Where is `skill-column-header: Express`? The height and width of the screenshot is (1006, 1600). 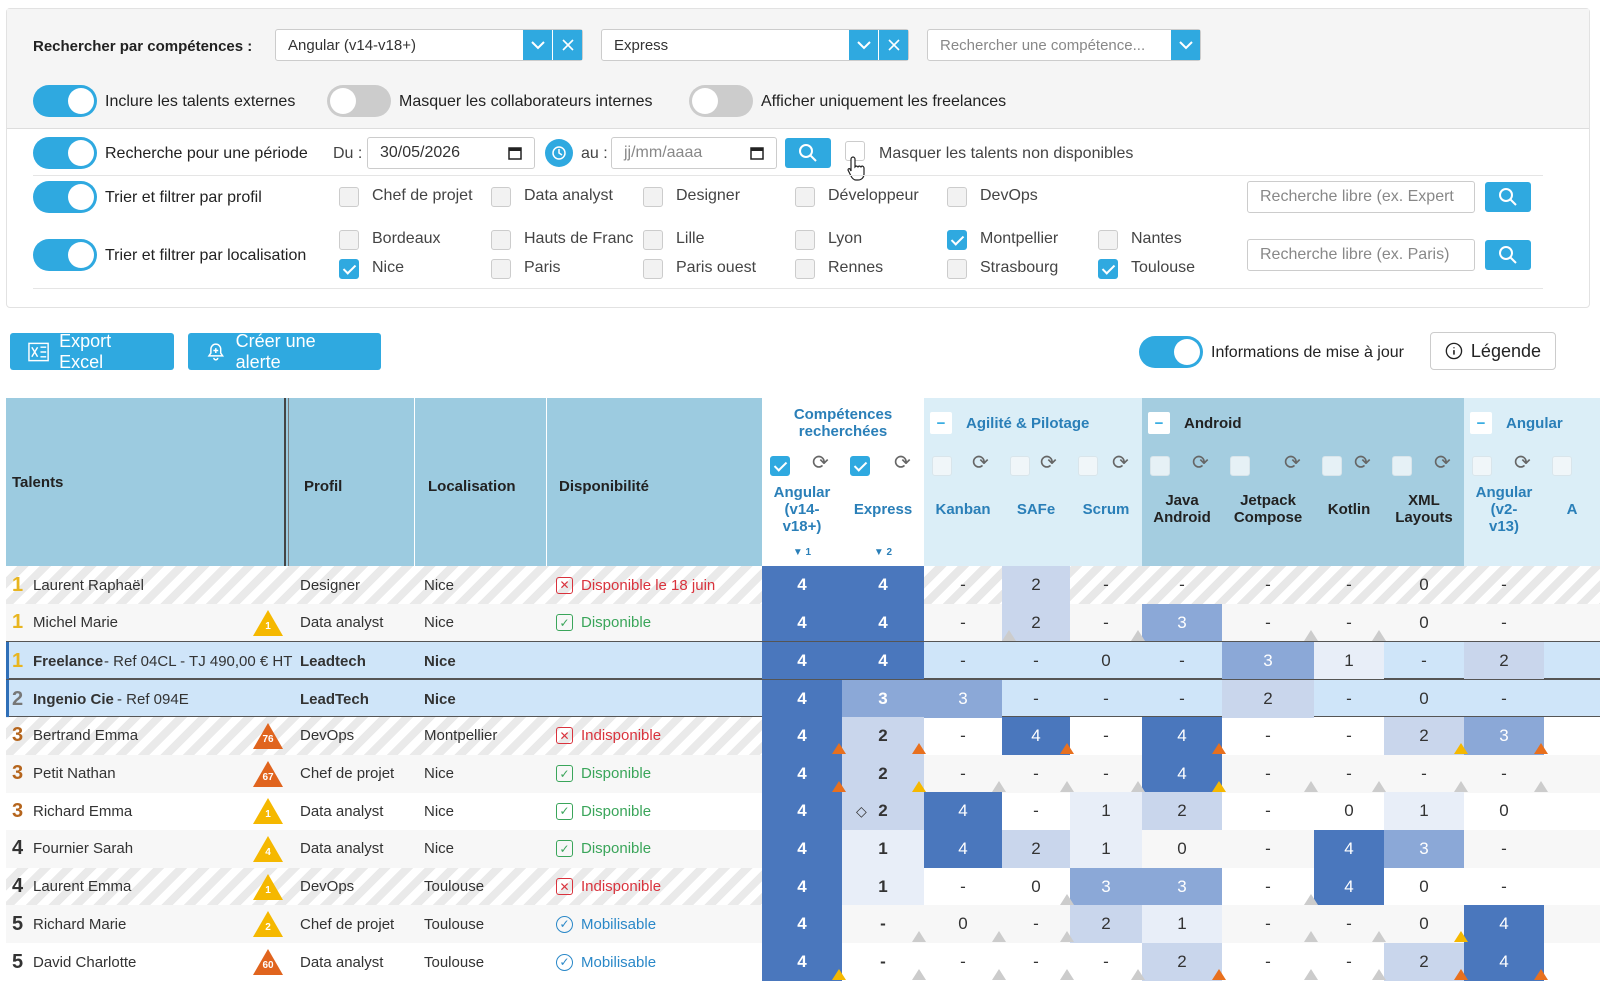
skill-column-header: Express is located at coordinates (883, 509).